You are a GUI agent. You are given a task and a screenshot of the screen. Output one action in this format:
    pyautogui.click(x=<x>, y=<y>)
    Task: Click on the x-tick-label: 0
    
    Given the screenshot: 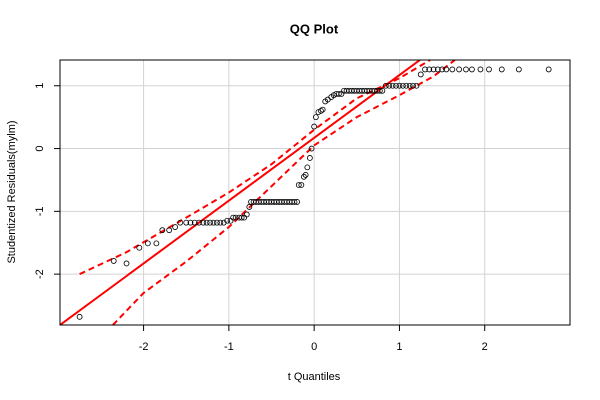 What is the action you would take?
    pyautogui.click(x=314, y=347)
    